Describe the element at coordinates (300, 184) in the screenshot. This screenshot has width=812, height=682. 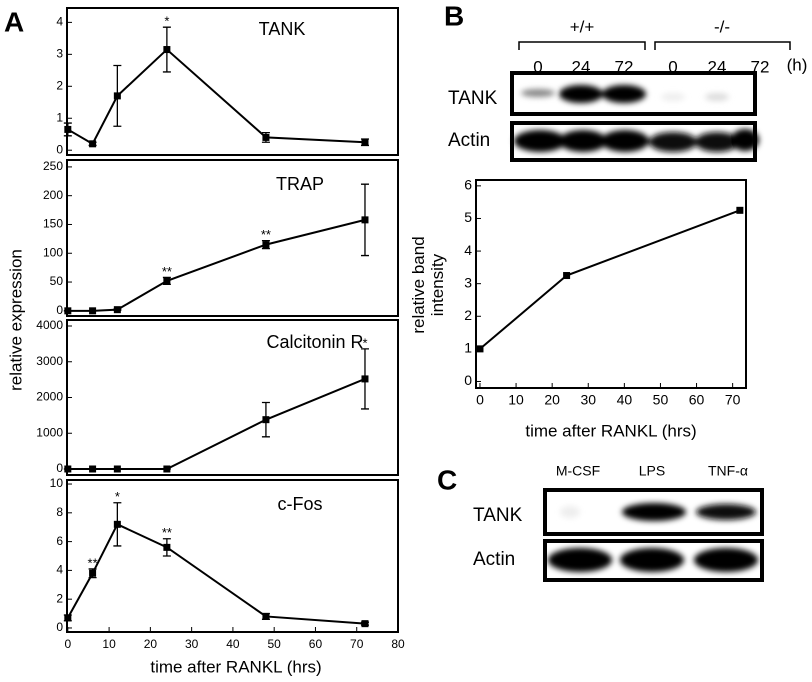
I see `chart-title: TRAP` at that location.